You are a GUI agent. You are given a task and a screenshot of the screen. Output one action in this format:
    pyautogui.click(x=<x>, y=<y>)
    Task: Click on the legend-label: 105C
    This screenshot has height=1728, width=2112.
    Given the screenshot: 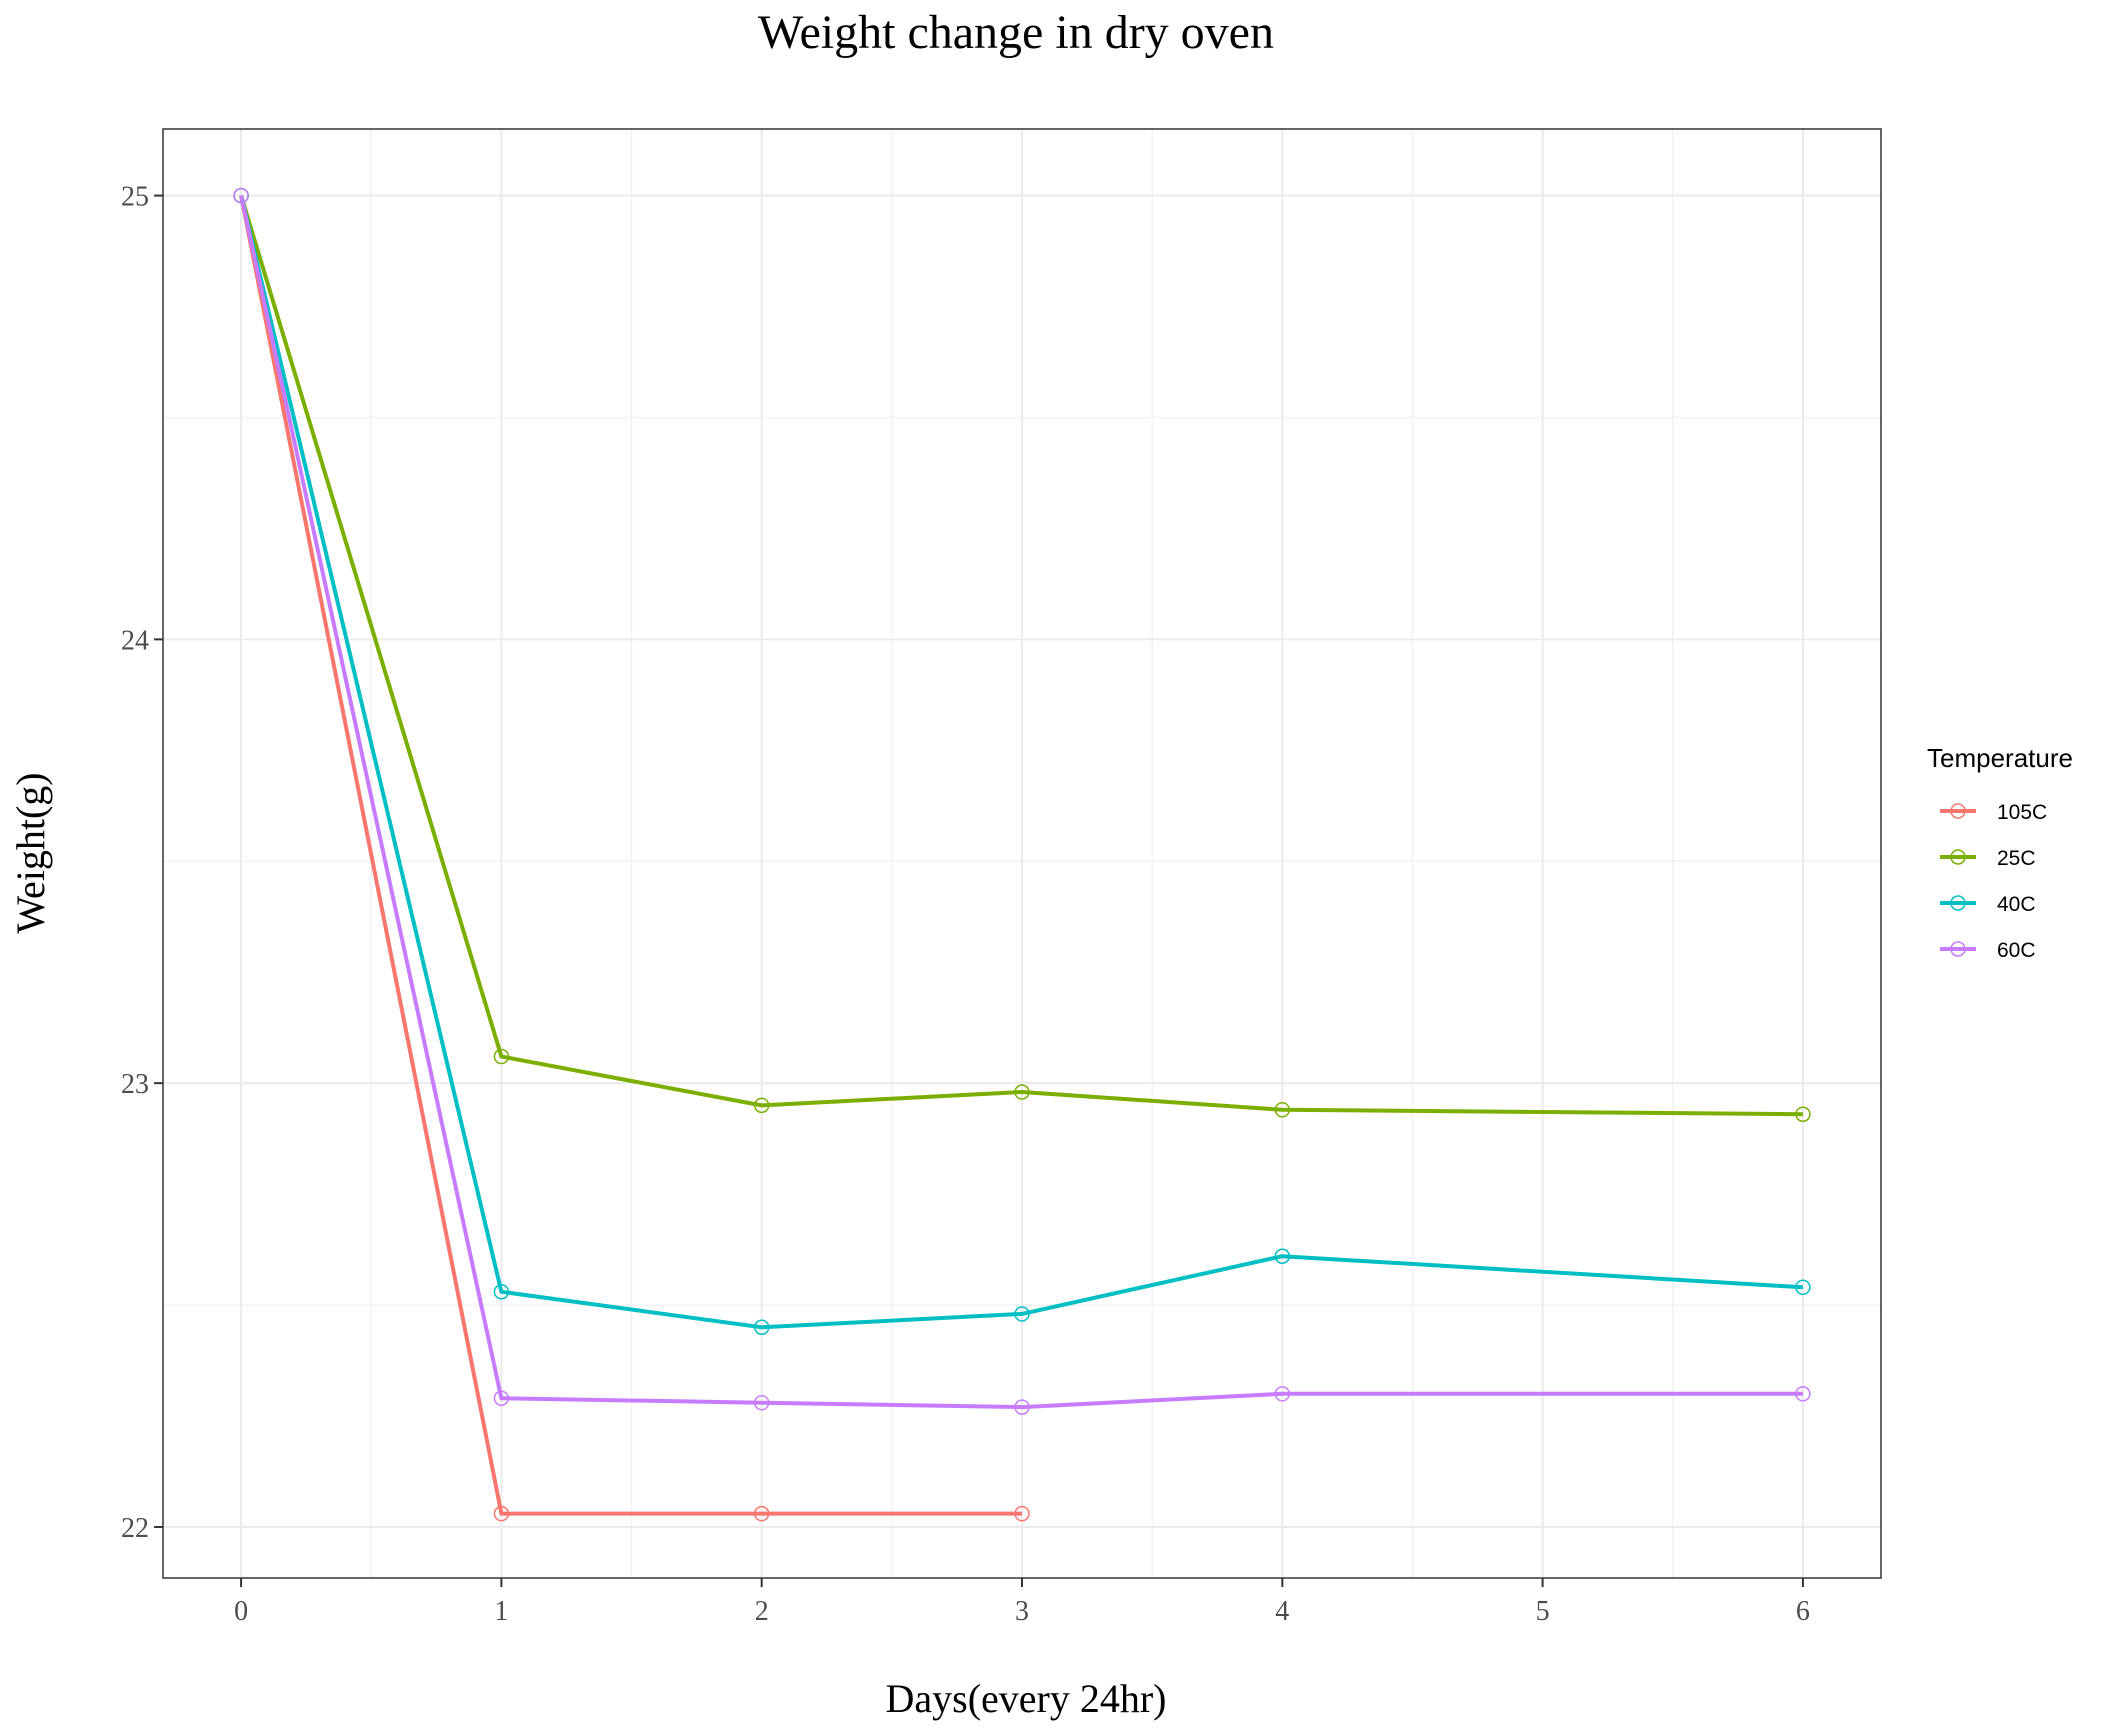 What is the action you would take?
    pyautogui.click(x=2022, y=812)
    